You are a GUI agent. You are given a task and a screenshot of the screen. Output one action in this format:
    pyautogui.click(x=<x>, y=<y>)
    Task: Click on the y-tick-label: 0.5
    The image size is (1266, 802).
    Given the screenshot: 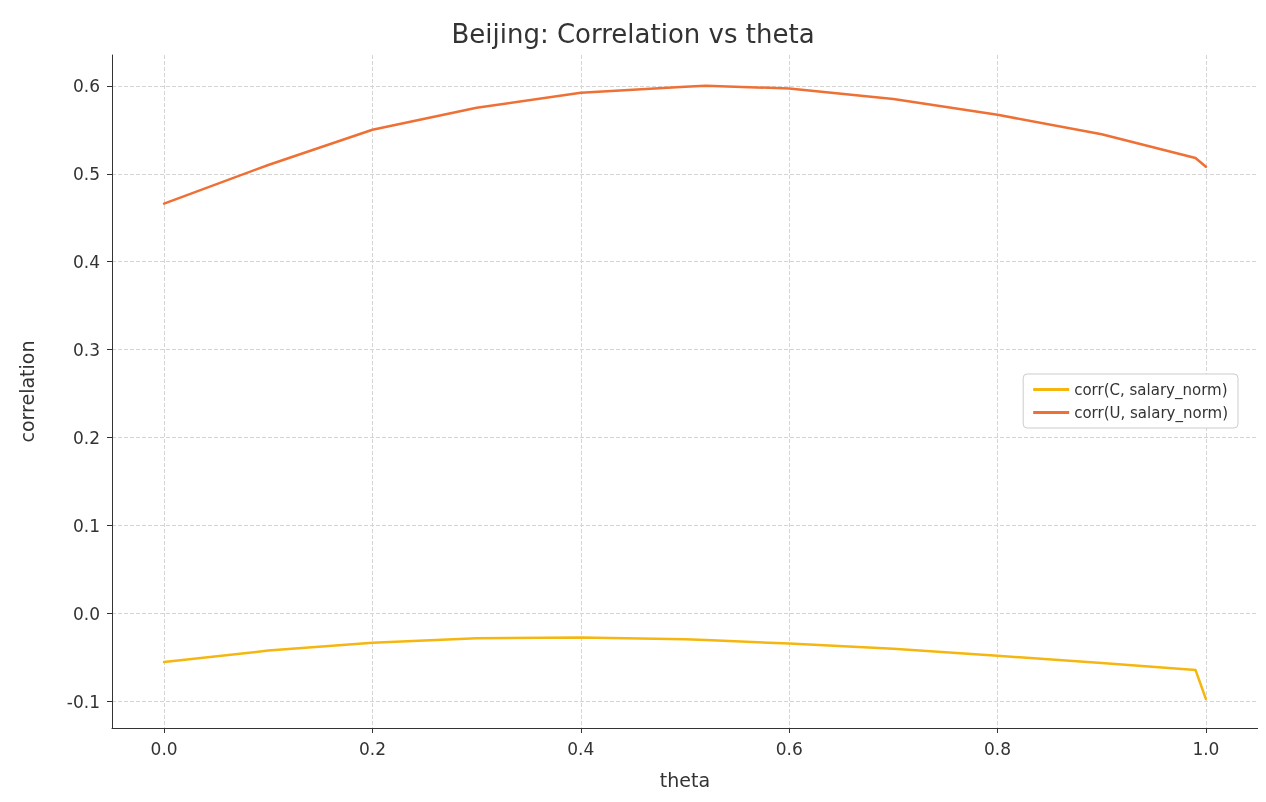 What is the action you would take?
    pyautogui.click(x=86, y=173)
    